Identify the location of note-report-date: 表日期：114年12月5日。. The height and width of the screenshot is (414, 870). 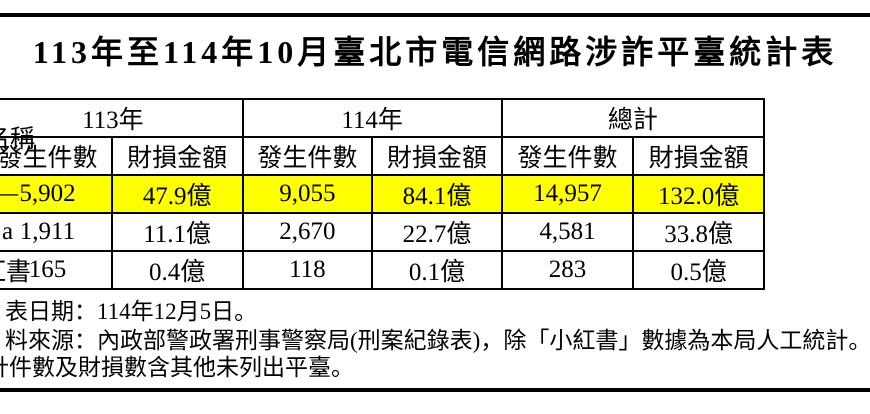
(131, 311).